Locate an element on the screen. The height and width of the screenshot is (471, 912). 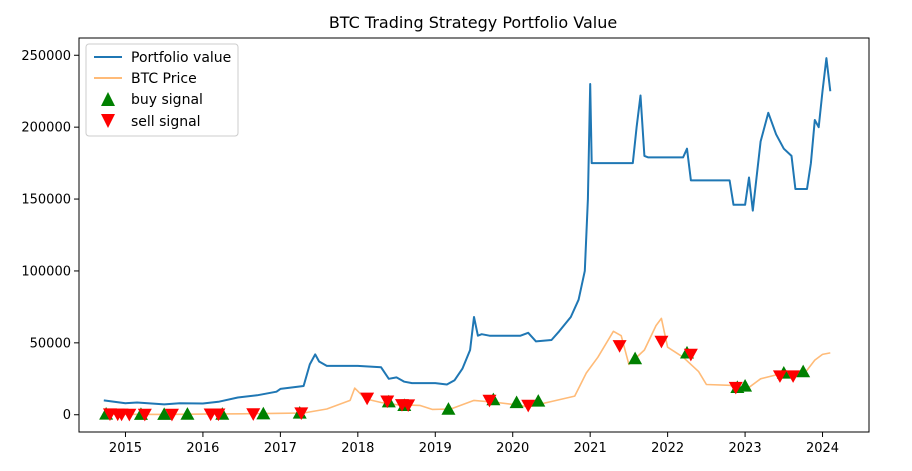
x-tick-label: 2016 is located at coordinates (202, 448).